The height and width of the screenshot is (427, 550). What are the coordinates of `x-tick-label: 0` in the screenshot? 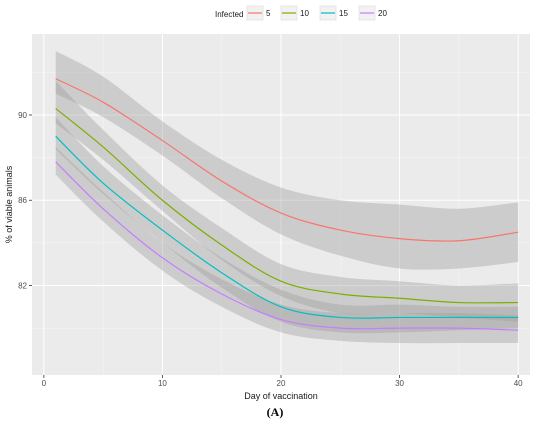 It's located at (44, 383).